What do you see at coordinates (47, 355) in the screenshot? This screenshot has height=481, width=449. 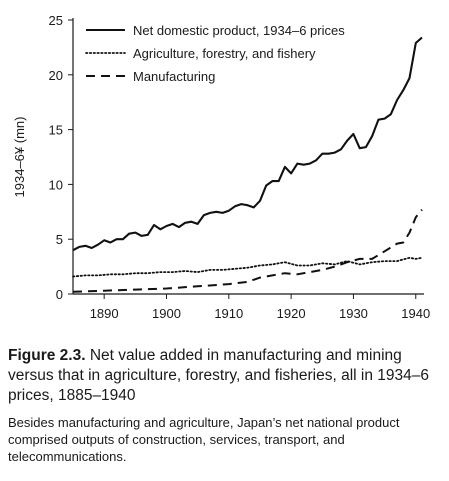 I see `figure-label: Figure 2.3.` at bounding box center [47, 355].